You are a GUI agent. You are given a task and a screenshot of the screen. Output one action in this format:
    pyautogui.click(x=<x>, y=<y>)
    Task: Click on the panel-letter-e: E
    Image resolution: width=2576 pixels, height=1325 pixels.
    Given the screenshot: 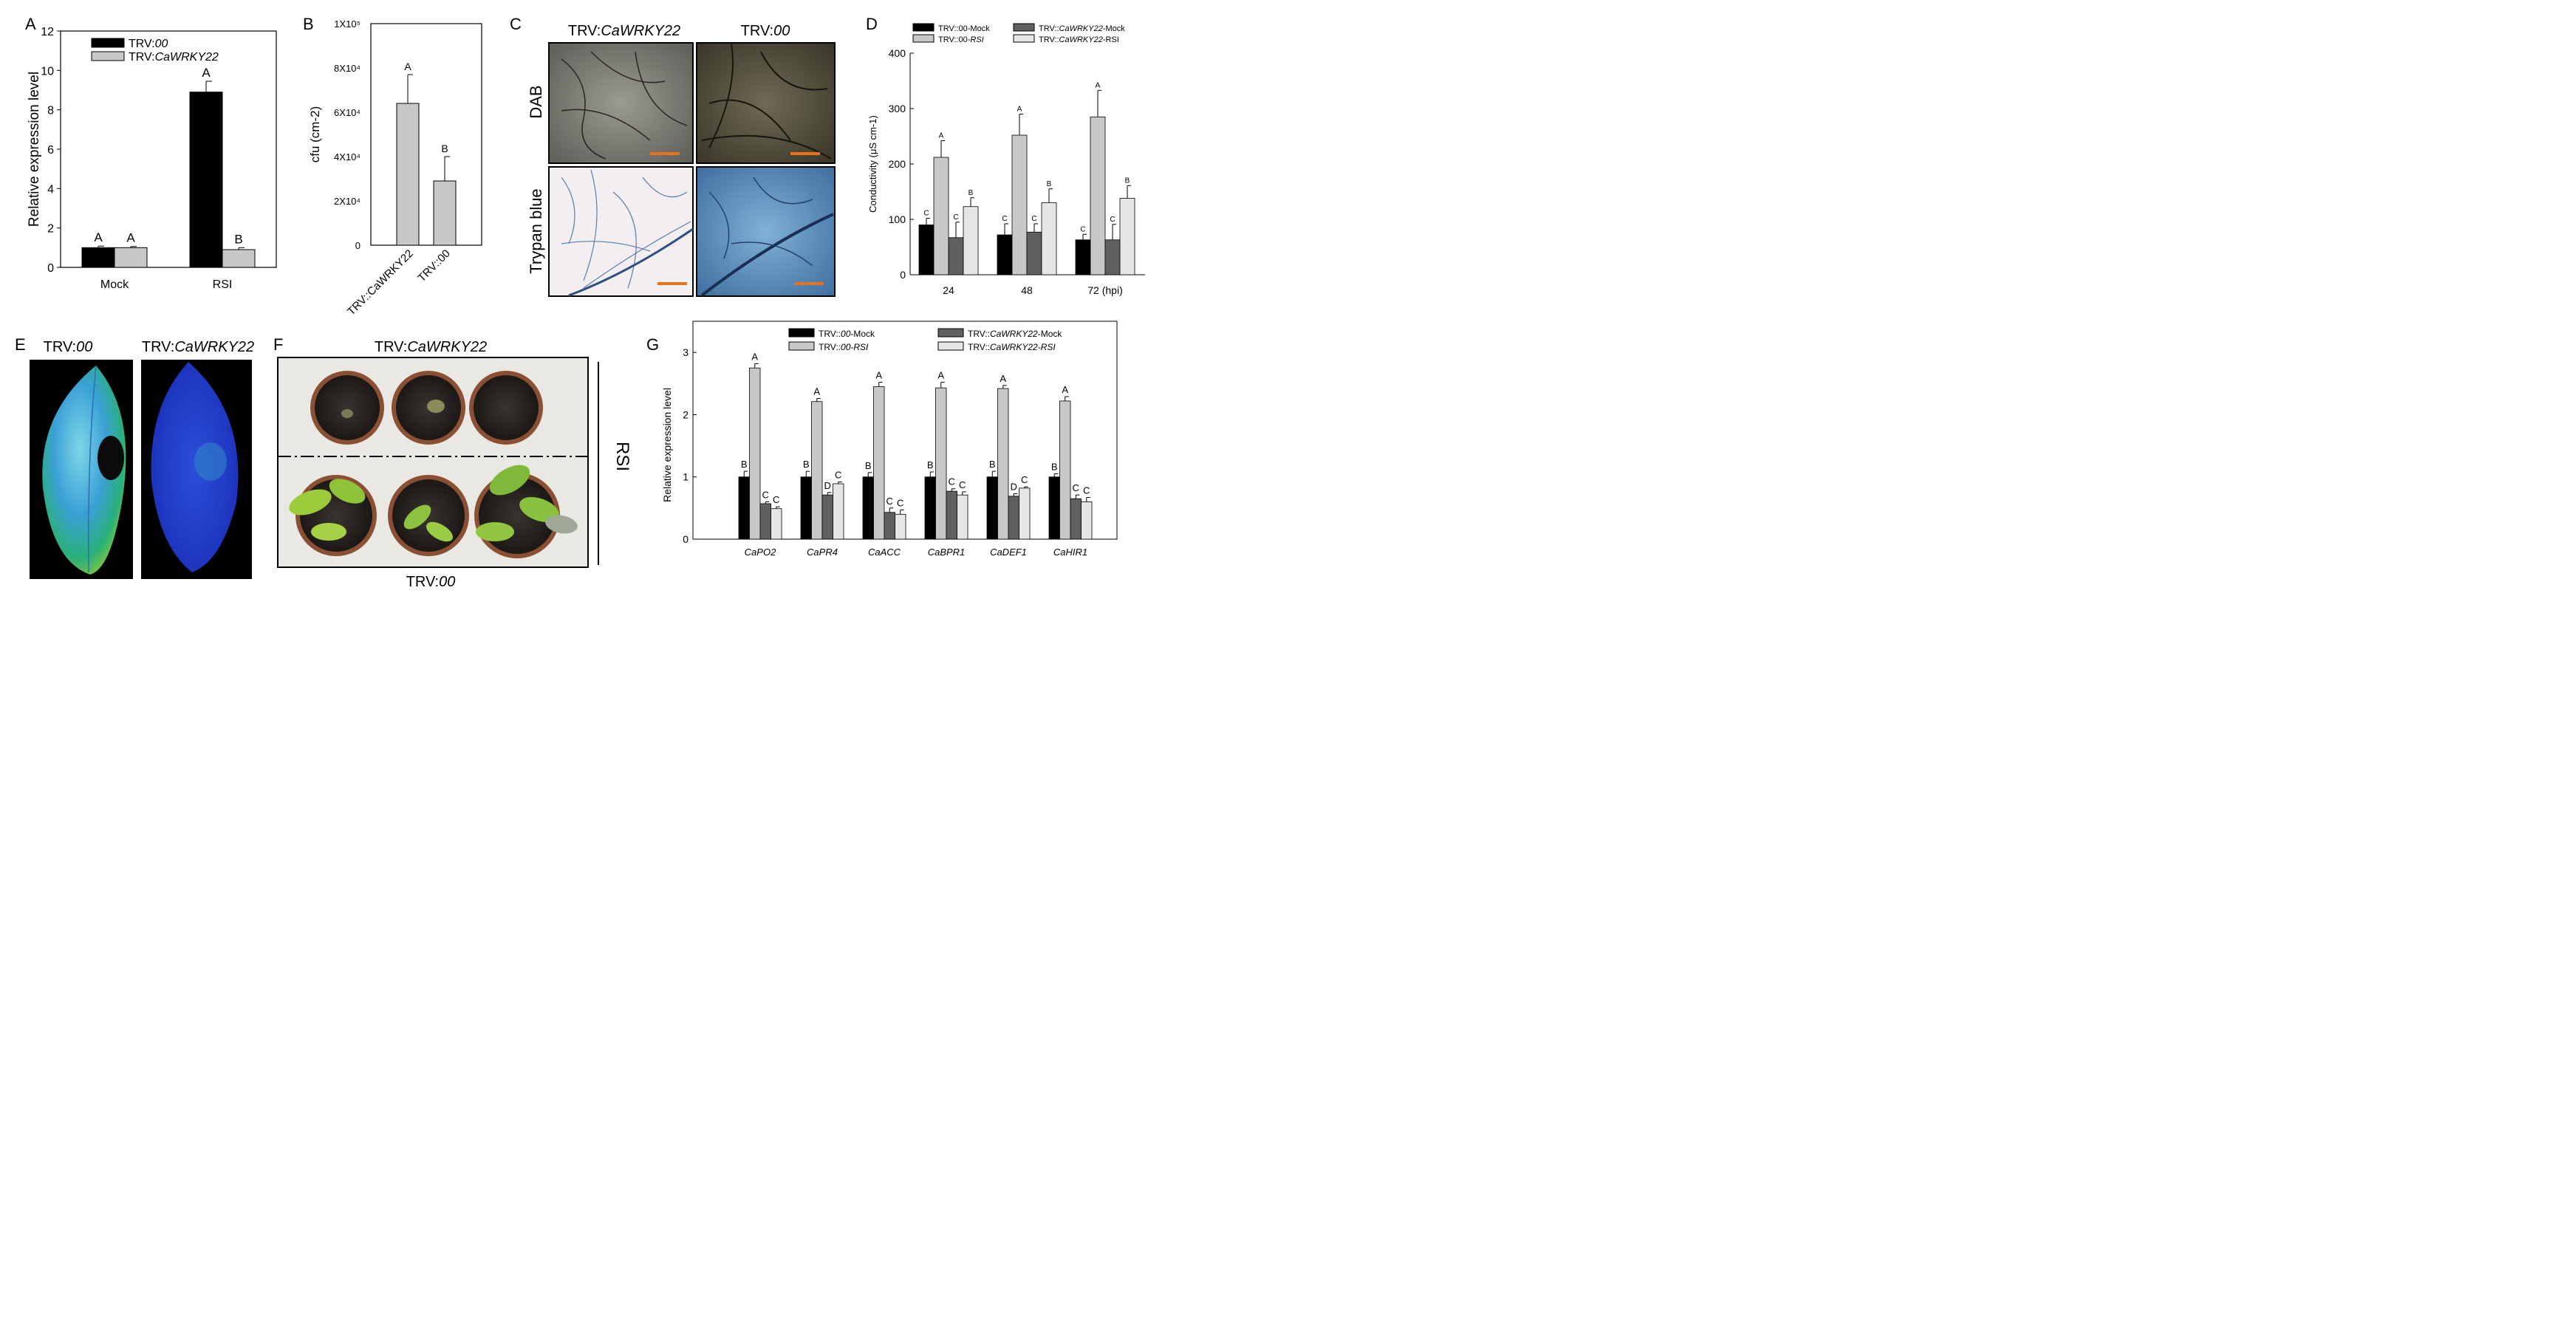 What is the action you would take?
    pyautogui.click(x=20, y=344)
    